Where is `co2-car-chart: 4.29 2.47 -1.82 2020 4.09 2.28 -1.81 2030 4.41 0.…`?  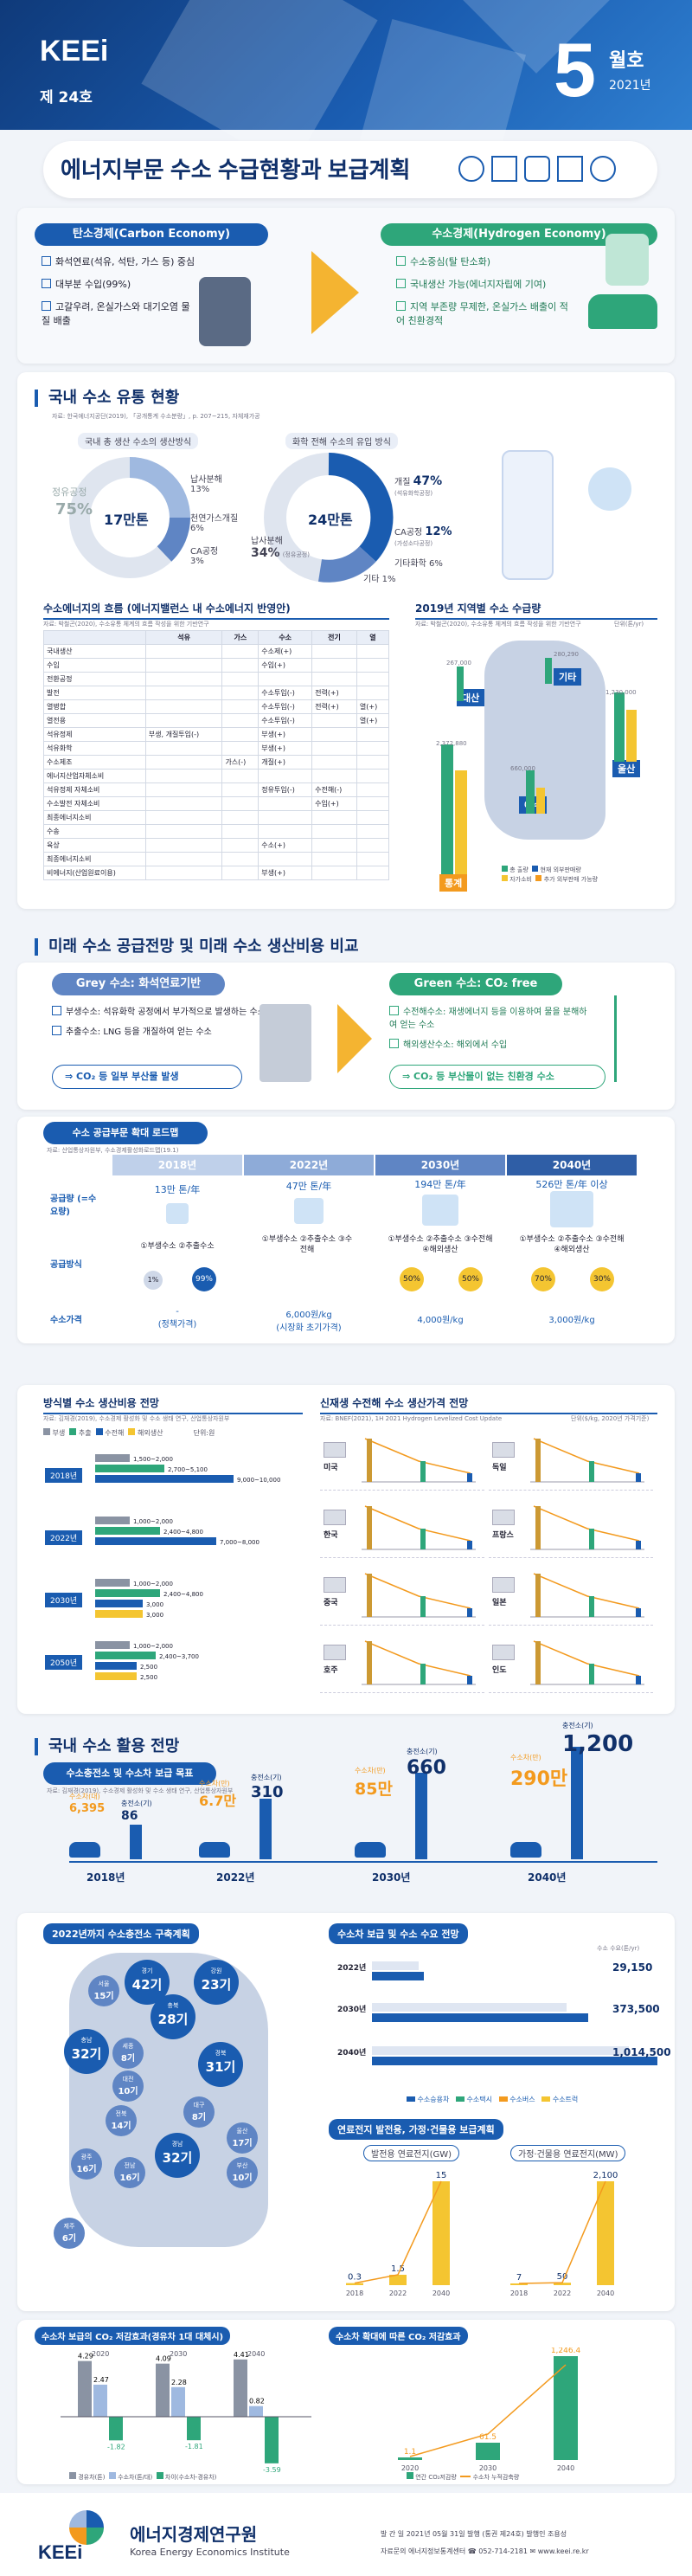
co2-car-chart: 4.29 2.47 -1.82 2020 4.09 2.28 -1.81 2030 4.41 0.… is located at coordinates (186, 2412).